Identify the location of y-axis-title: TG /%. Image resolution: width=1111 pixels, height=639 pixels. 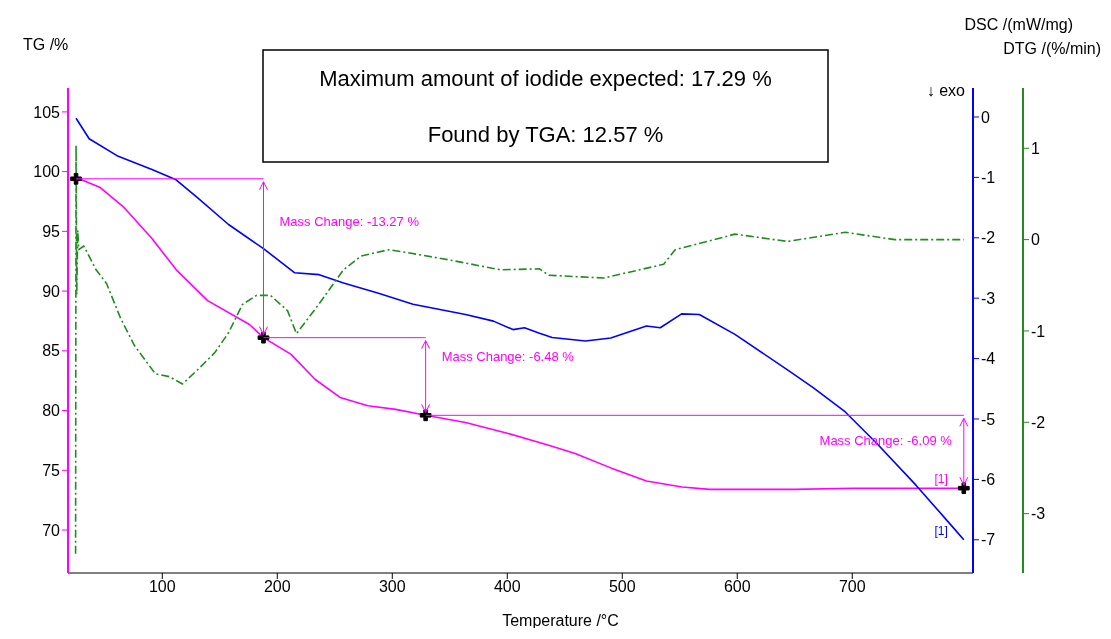
(46, 44).